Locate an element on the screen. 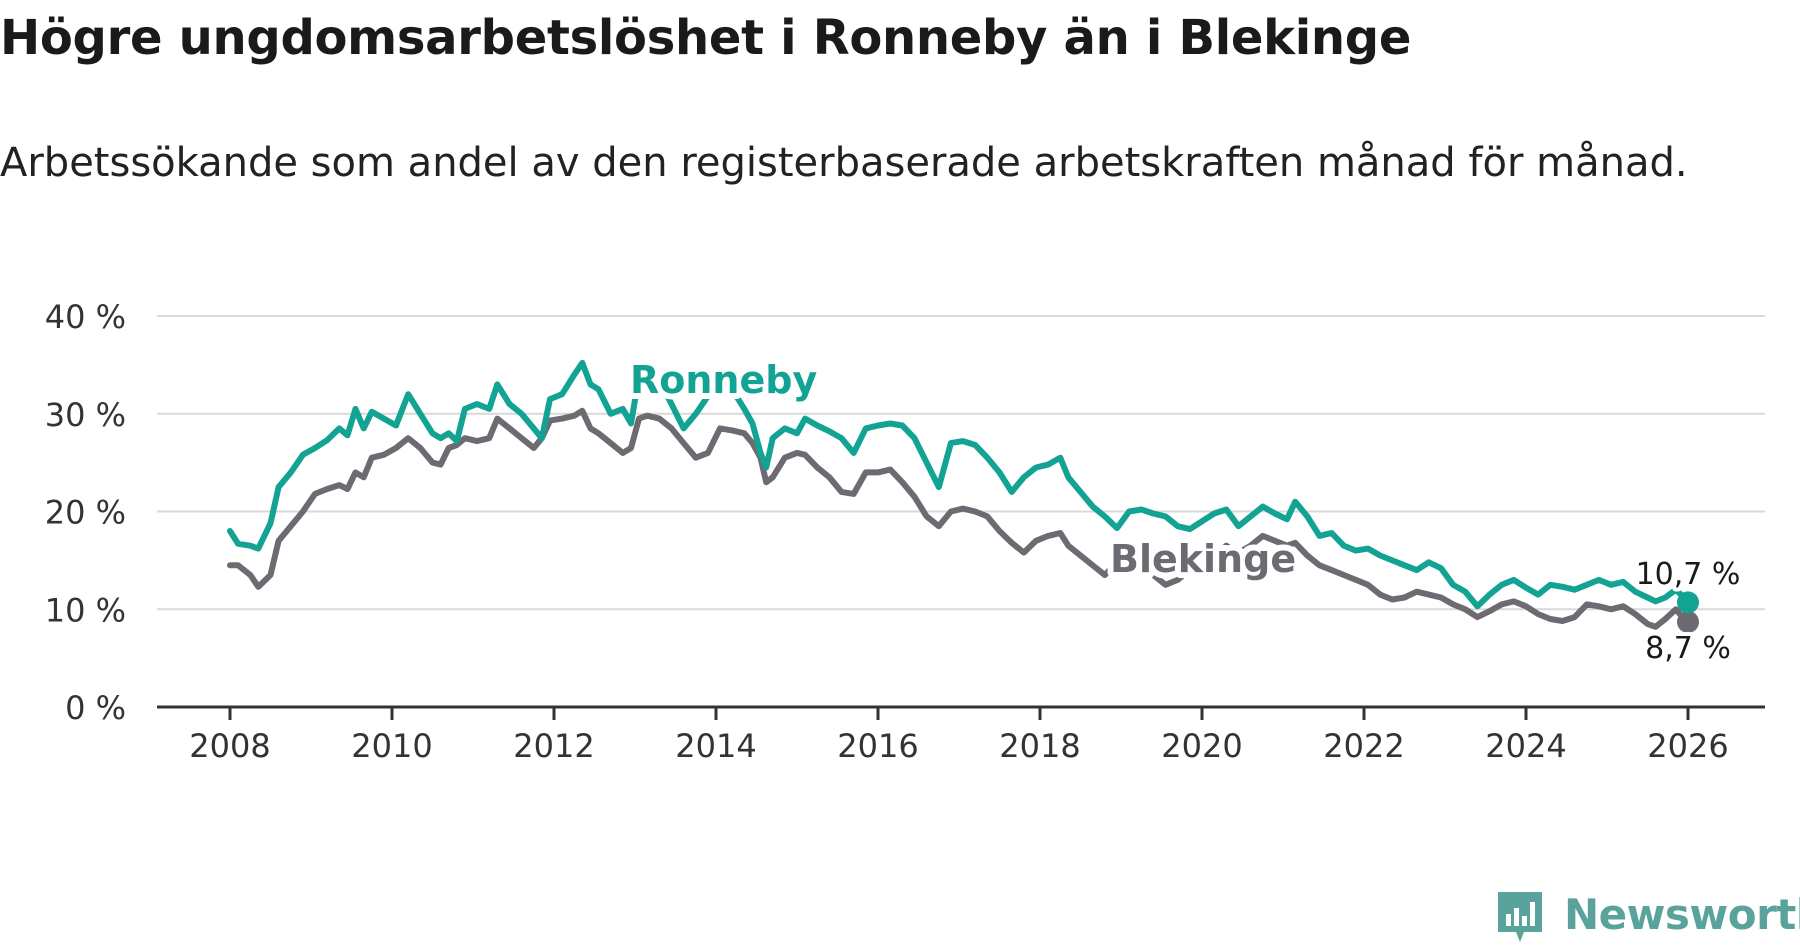 The width and height of the screenshot is (1800, 948). end-value-halo: 8,7 % is located at coordinates (1688, 648).